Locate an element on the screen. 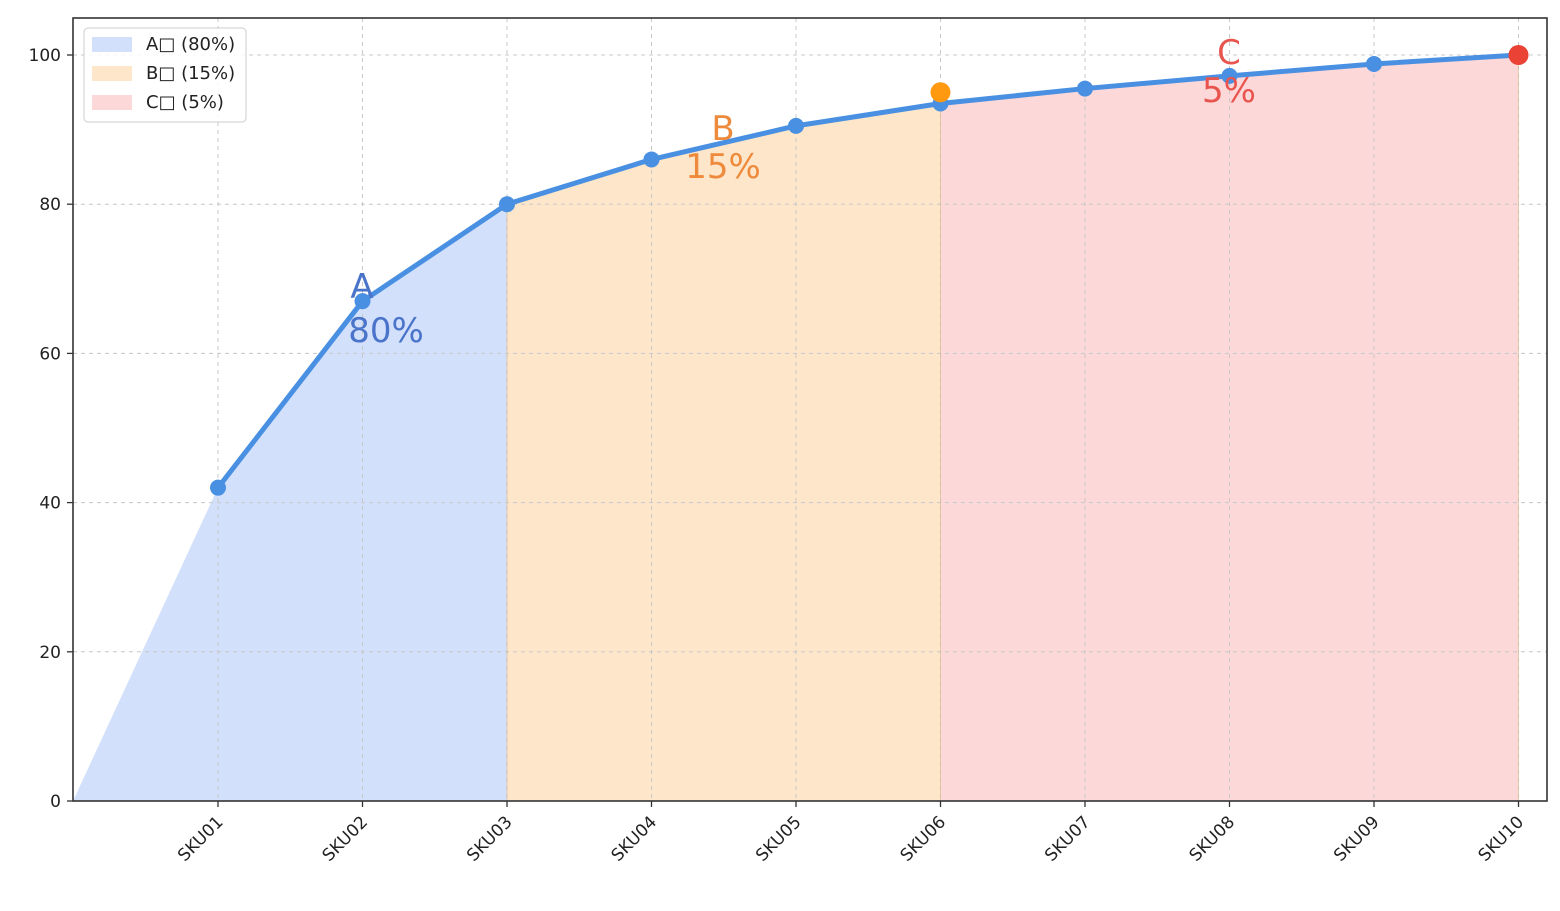 The width and height of the screenshot is (1560, 911). x-tick-label: SKU02 is located at coordinates (345, 838).